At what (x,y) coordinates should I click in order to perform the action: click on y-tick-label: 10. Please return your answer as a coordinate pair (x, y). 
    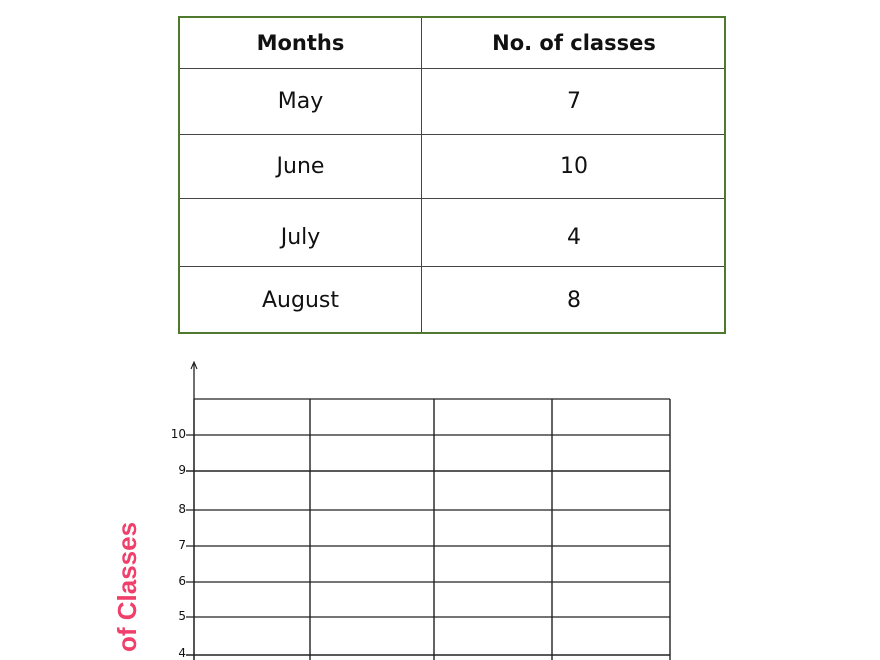
    Looking at the image, I should click on (178, 434).